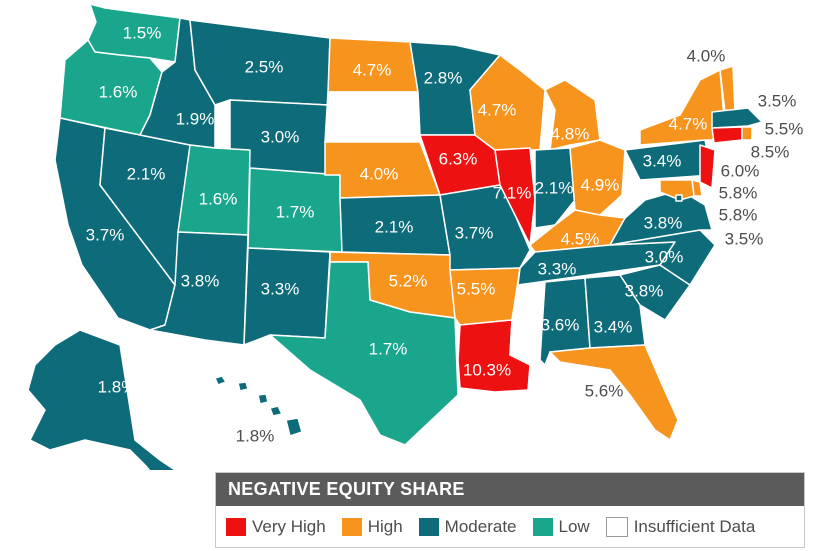 The image size is (816, 551). I want to click on value-label-NJ: 6.0%, so click(740, 170).